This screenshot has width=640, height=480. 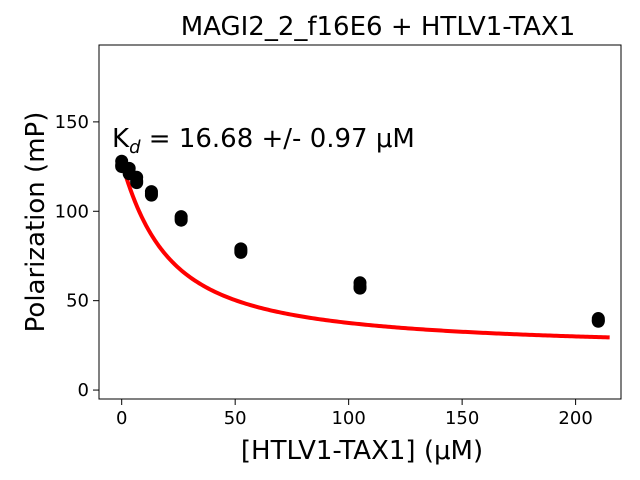 What do you see at coordinates (362, 451) in the screenshot?
I see `x-axis-title: [HTLV1-TAX1] (μM)` at bounding box center [362, 451].